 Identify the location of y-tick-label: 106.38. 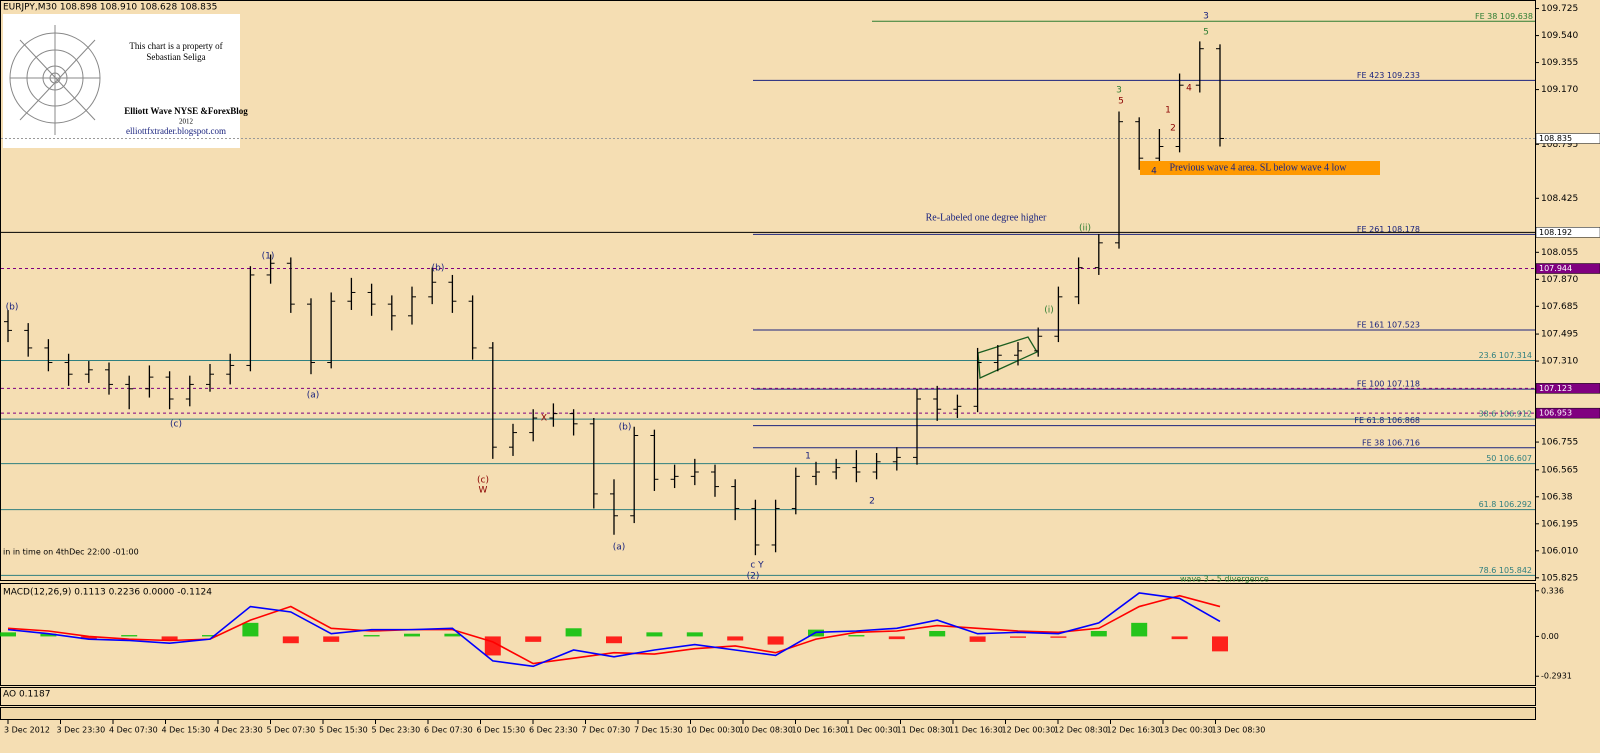
(1557, 497).